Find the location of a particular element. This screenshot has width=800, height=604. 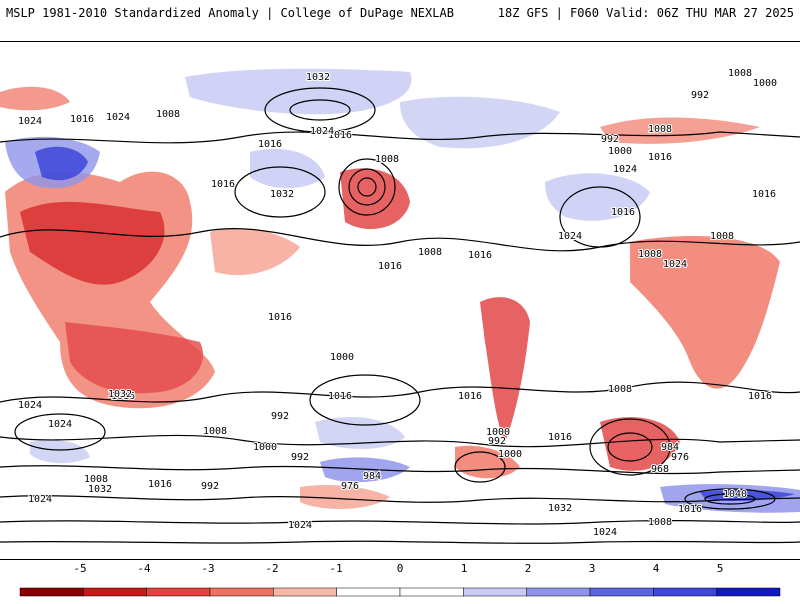

isobar-label: 968 is located at coordinates (660, 469).